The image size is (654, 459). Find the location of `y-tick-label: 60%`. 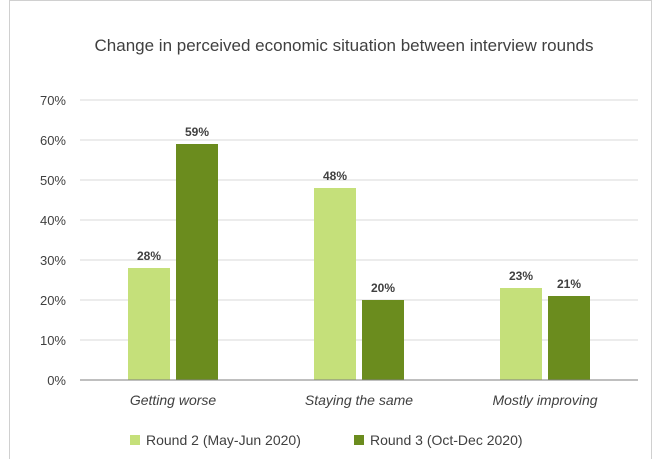

y-tick-label: 60% is located at coordinates (53, 140).